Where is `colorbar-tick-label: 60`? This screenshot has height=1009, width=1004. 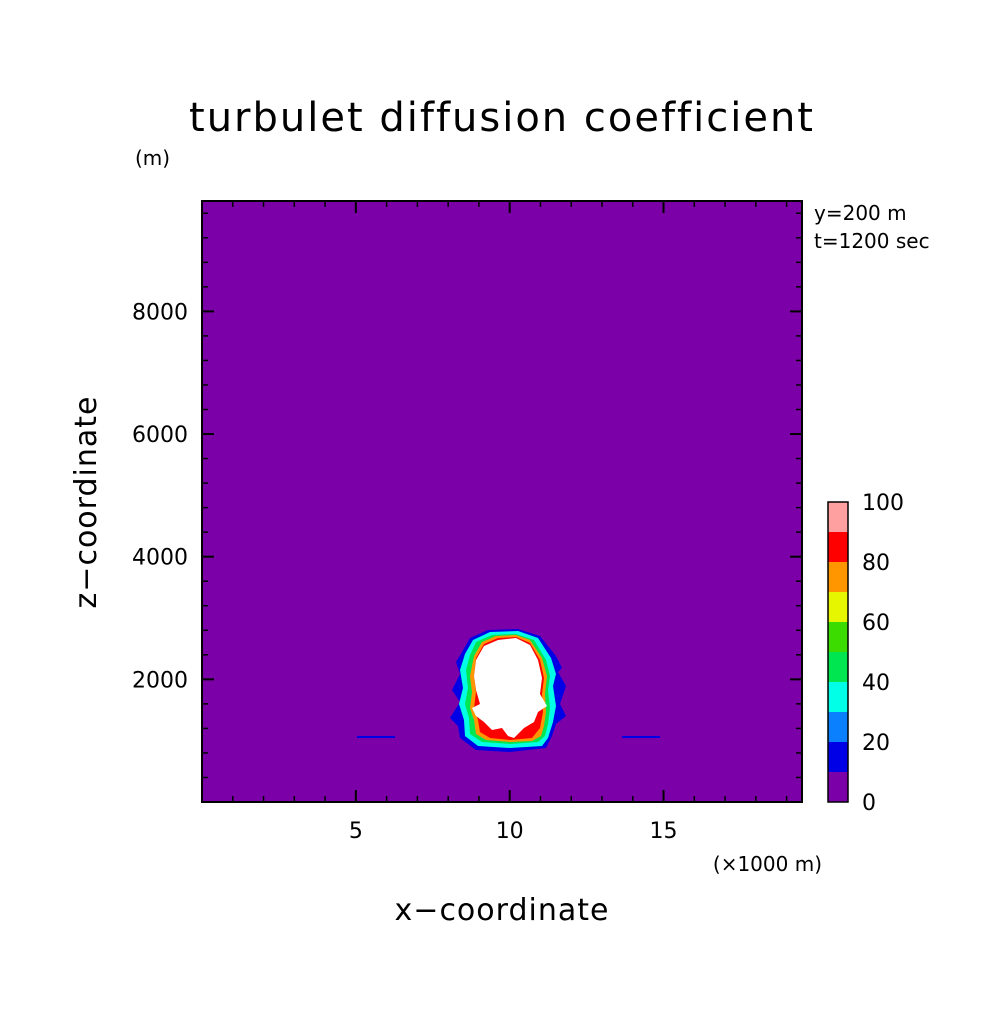
colorbar-tick-label: 60 is located at coordinates (876, 623).